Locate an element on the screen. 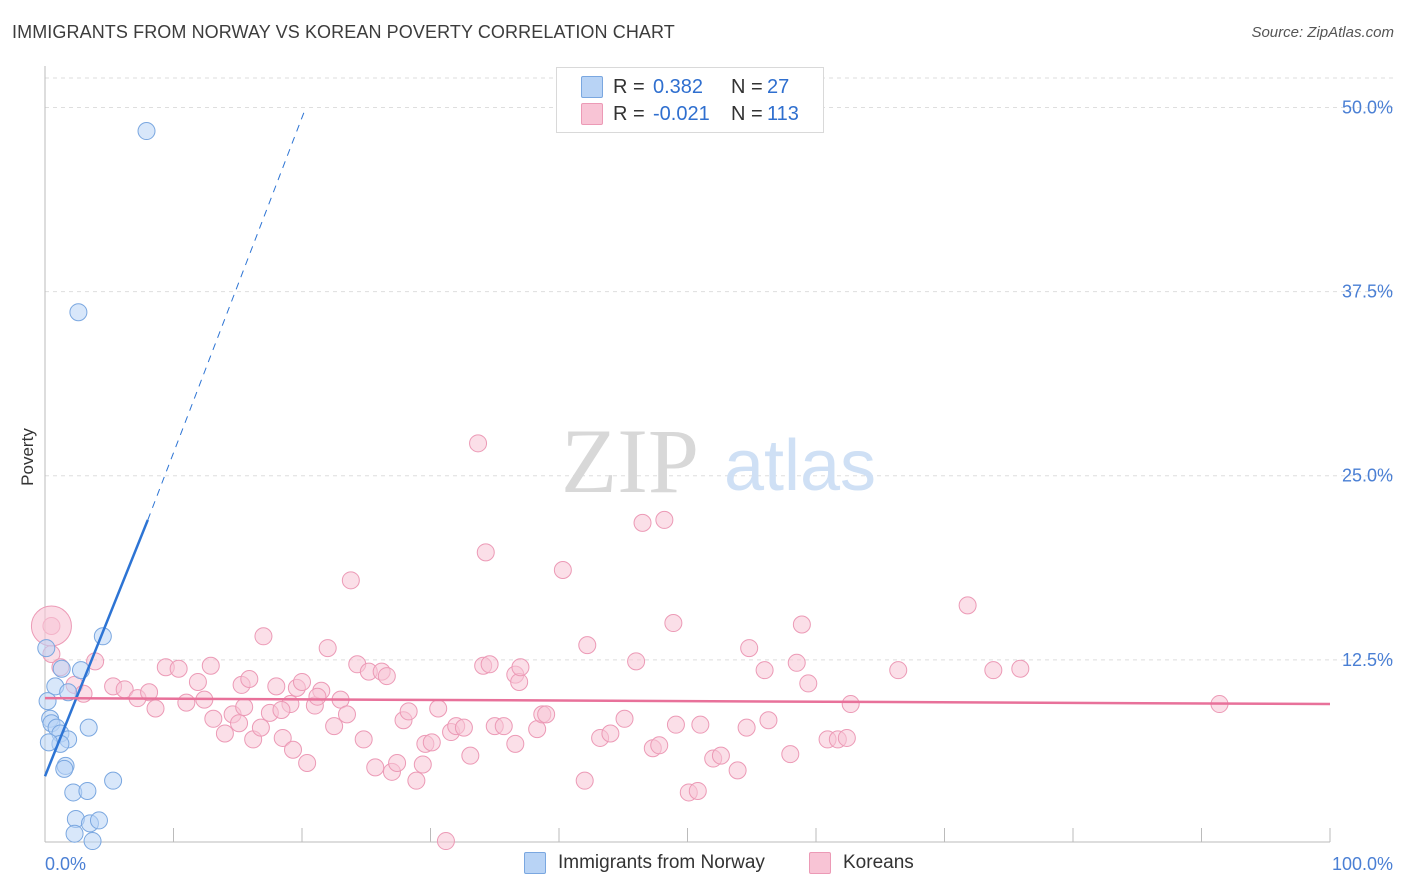 The height and width of the screenshot is (892, 1406). correlation-legend: R = 0.382 N = 27 R = -0.021 N = 113 is located at coordinates (690, 100).